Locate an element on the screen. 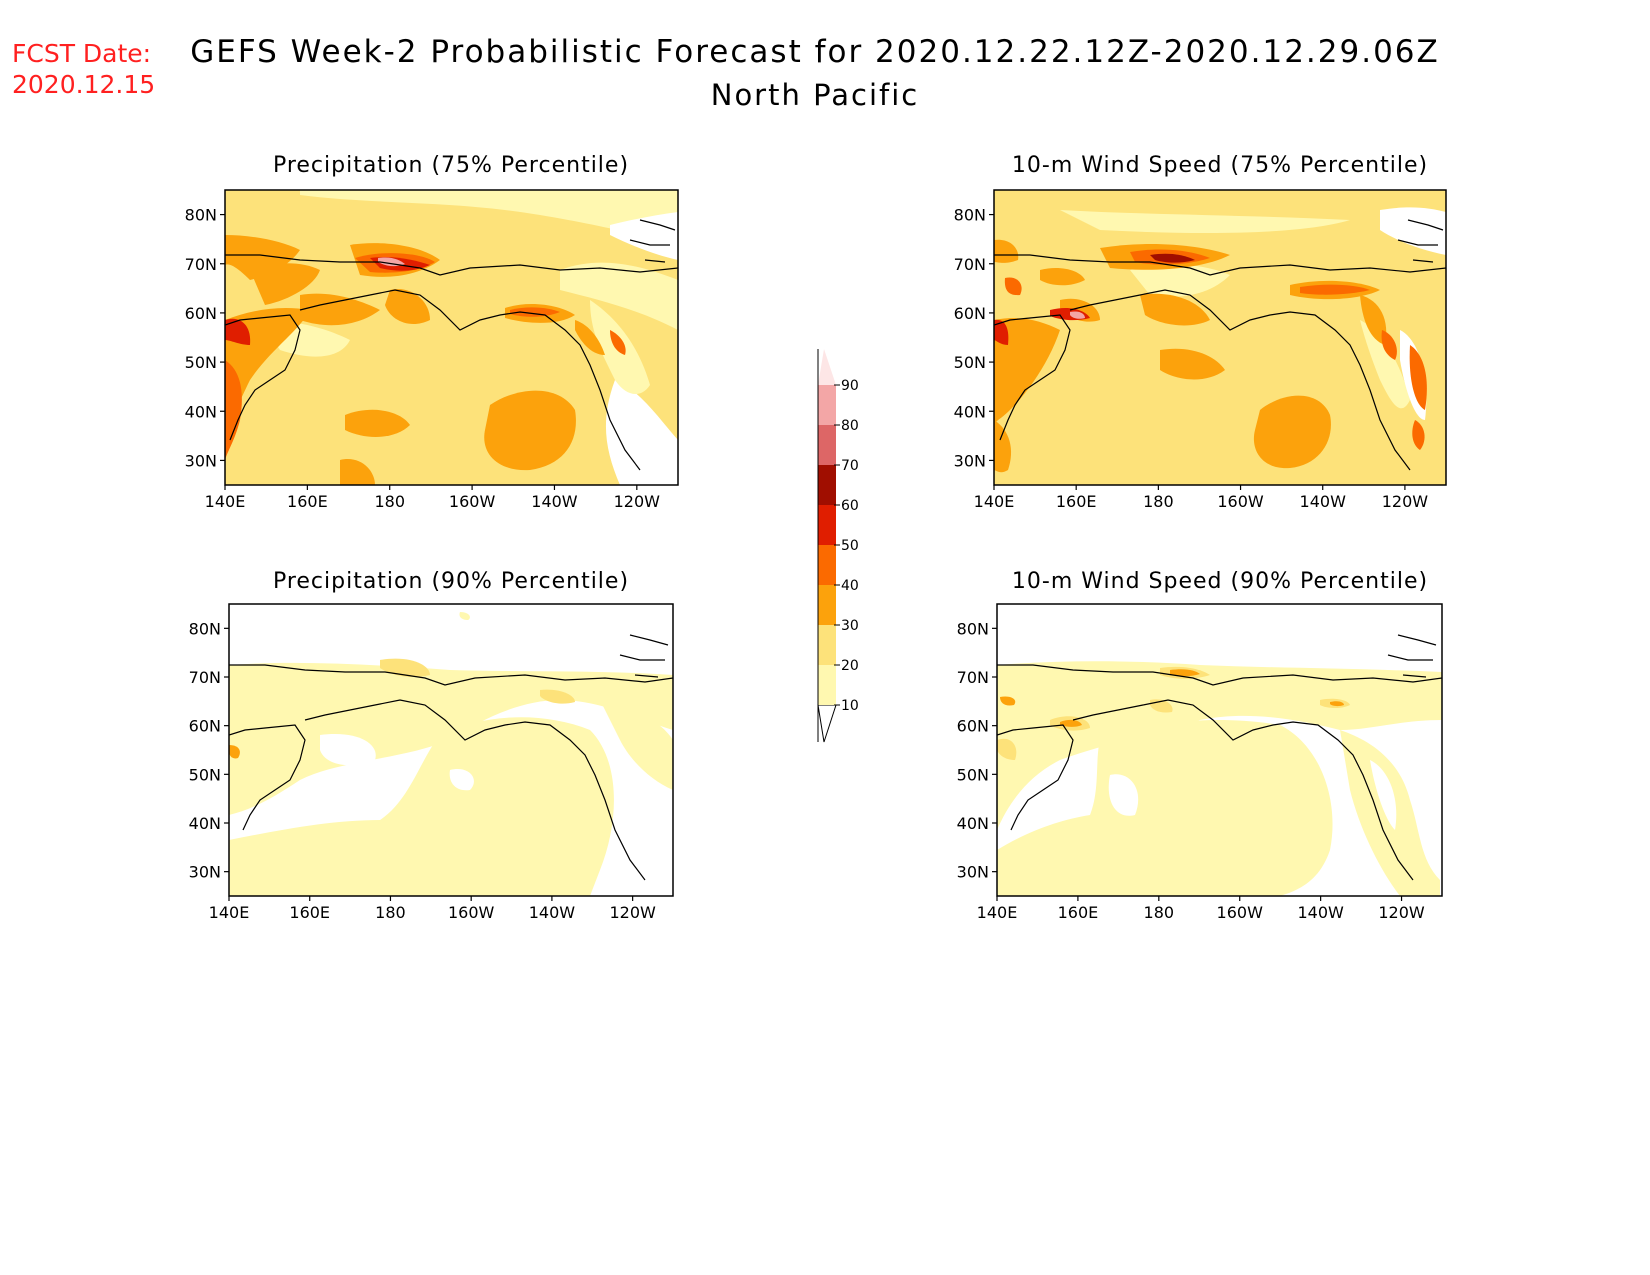 This screenshot has height=1275, width=1650. fcst-date-value: 2020.12.15 is located at coordinates (83, 84).